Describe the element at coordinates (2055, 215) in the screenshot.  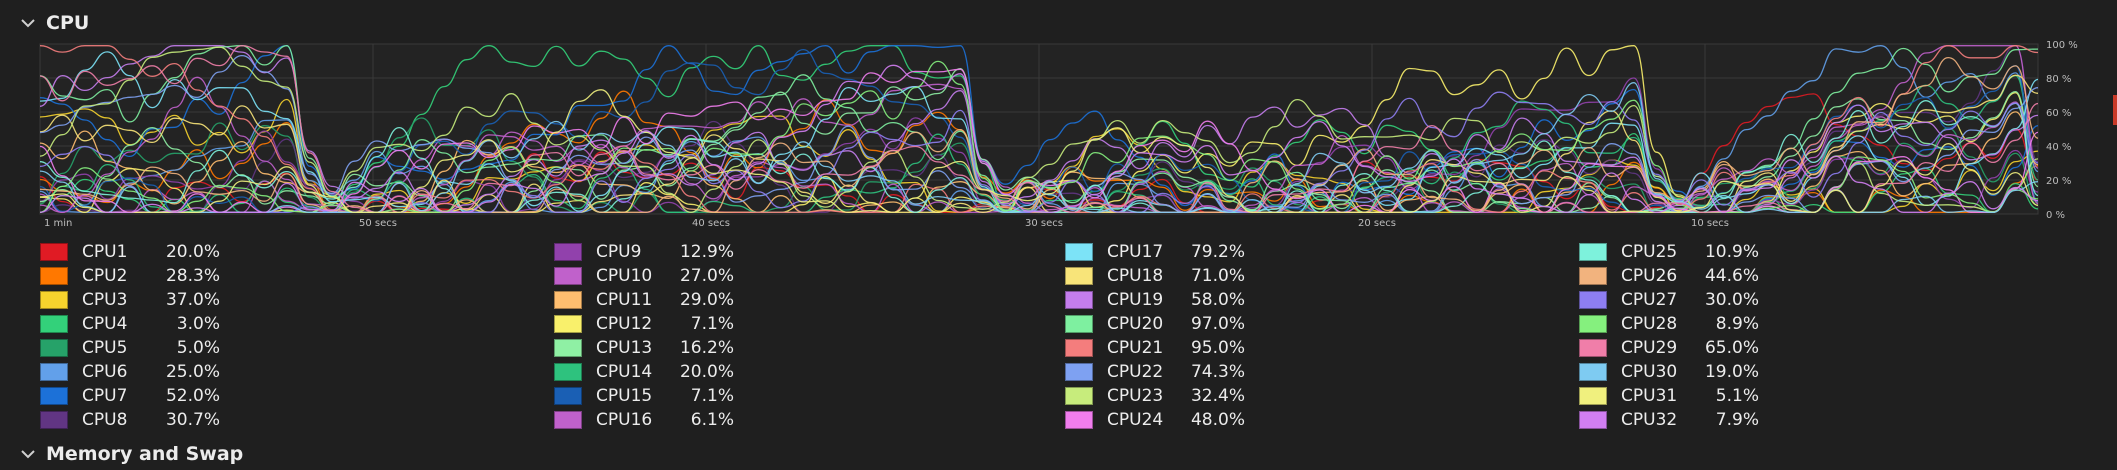
I see `y-tick-label: 0 %` at that location.